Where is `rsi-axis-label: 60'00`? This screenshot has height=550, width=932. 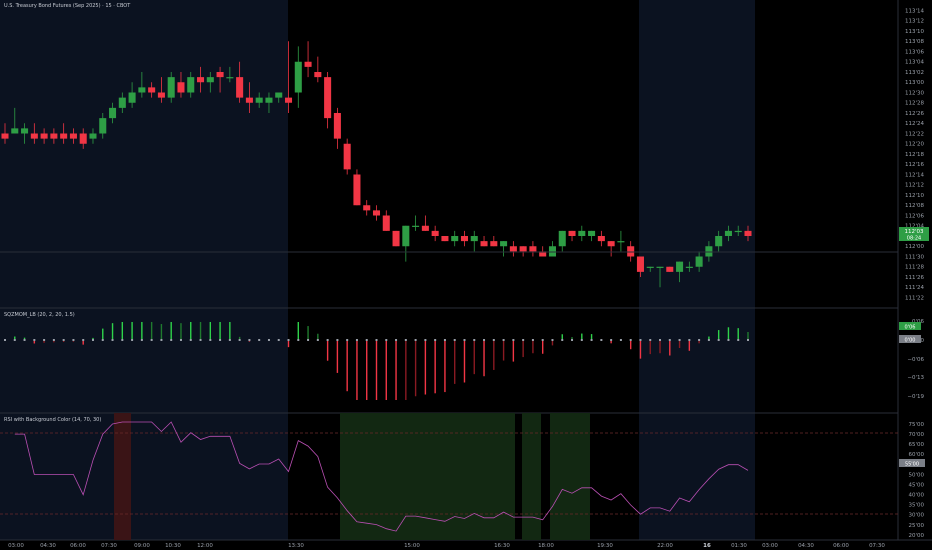
rsi-axis-label: 60'00 is located at coordinates (916, 455).